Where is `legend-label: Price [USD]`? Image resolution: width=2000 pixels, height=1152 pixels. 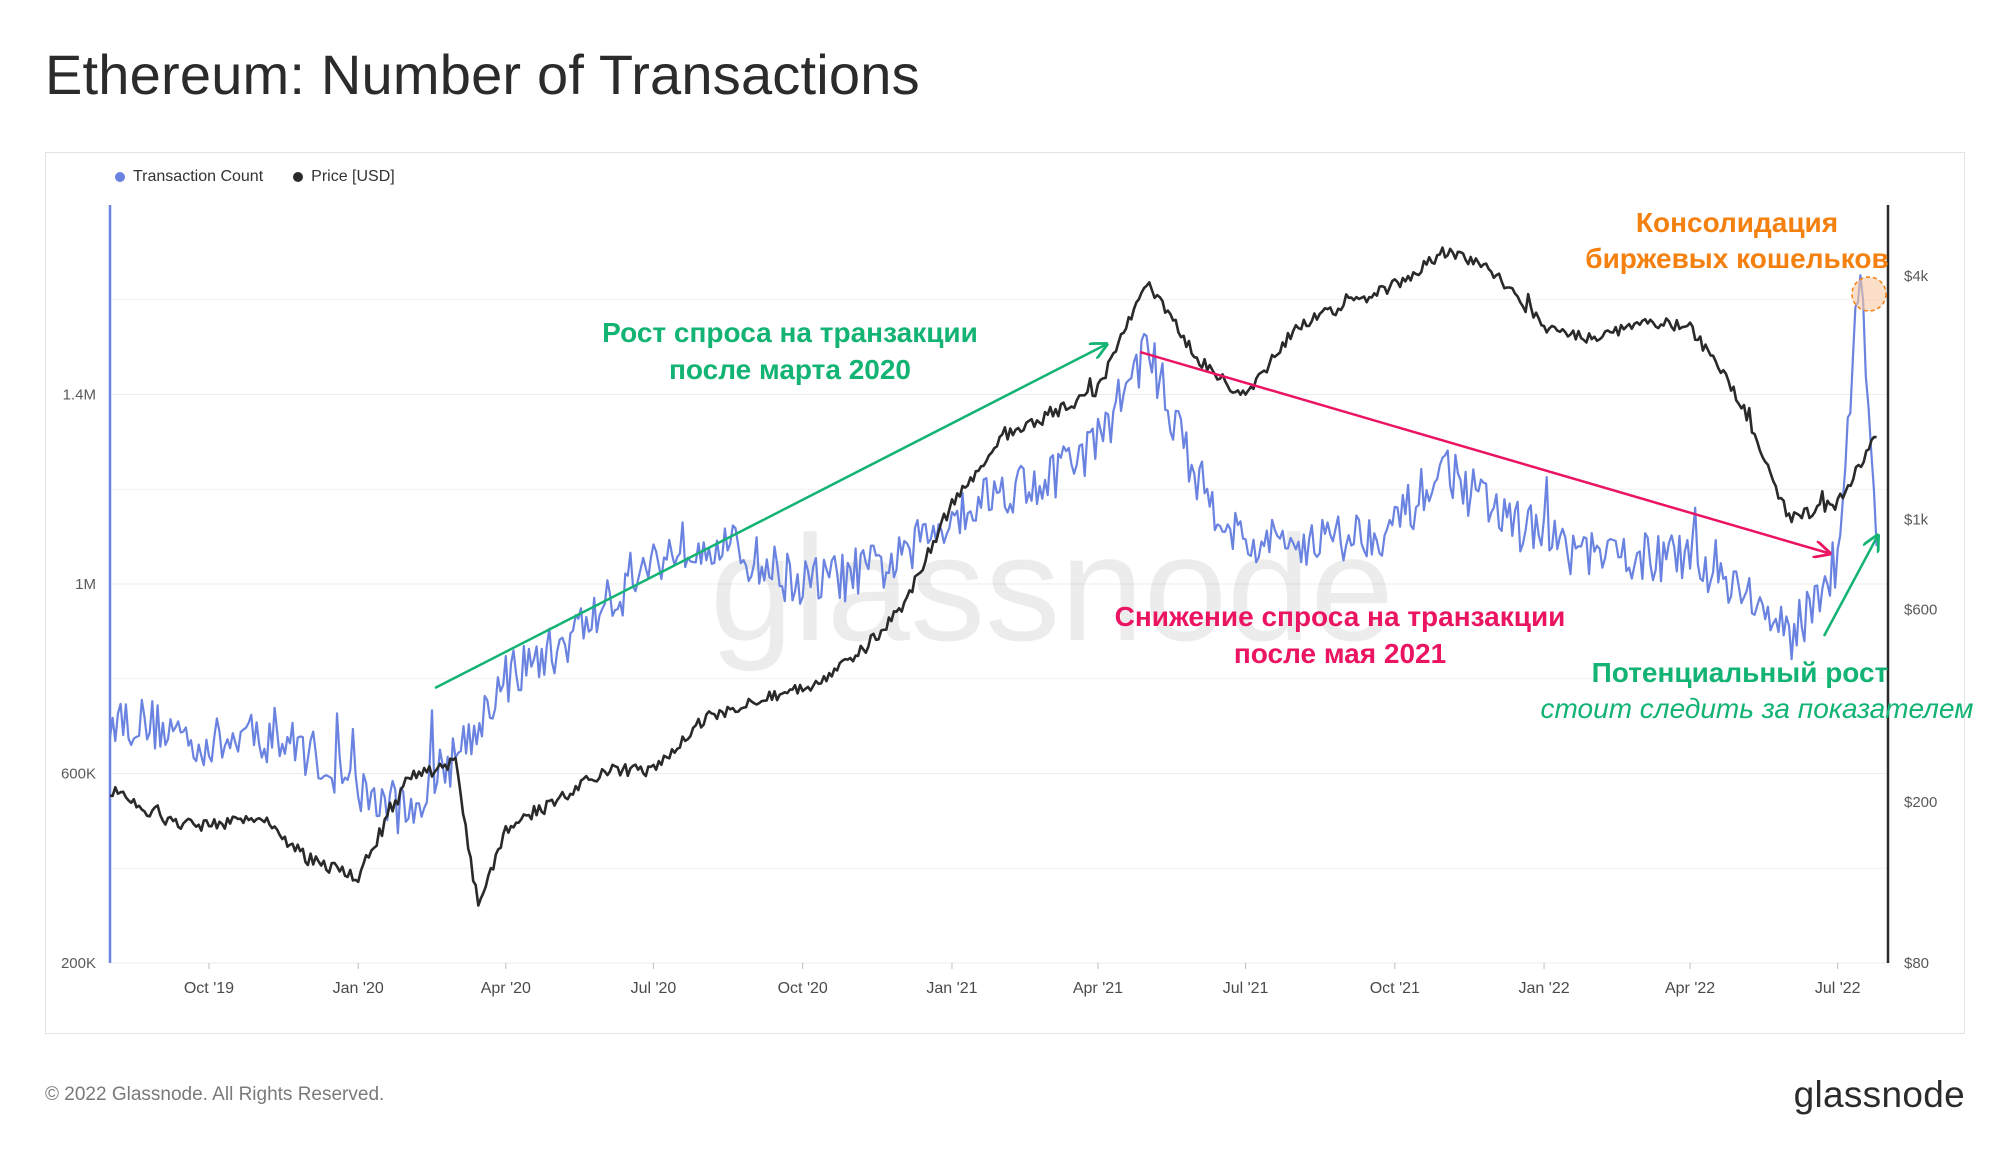
legend-label: Price [USD] is located at coordinates (353, 176).